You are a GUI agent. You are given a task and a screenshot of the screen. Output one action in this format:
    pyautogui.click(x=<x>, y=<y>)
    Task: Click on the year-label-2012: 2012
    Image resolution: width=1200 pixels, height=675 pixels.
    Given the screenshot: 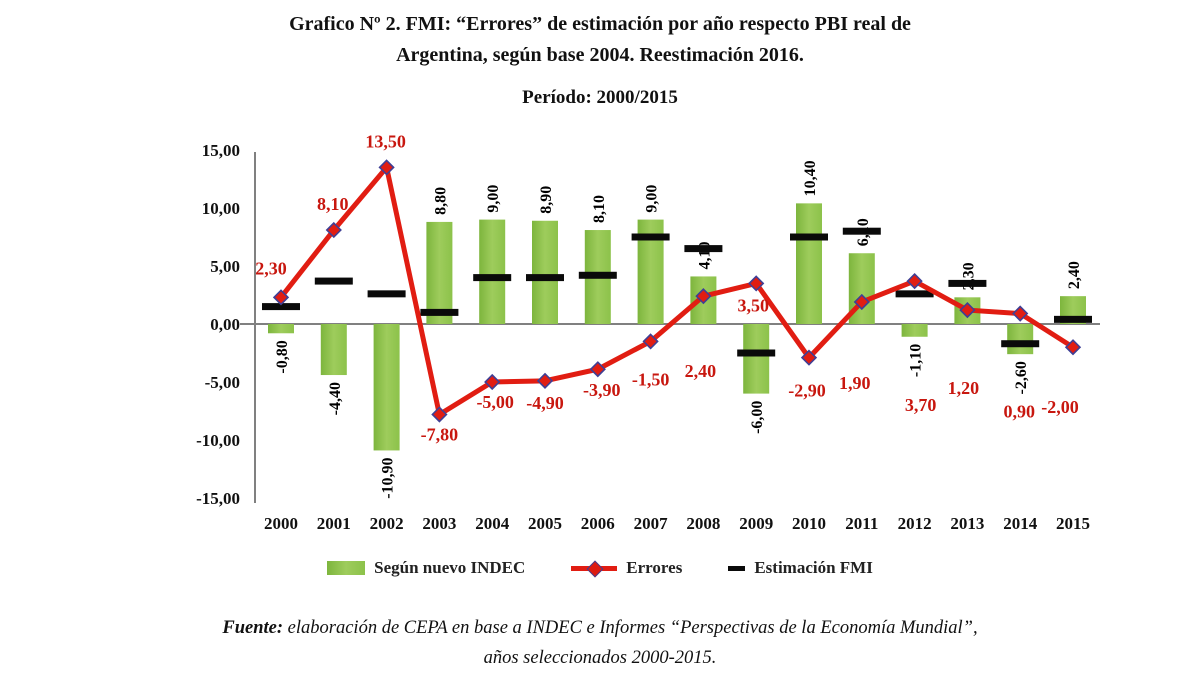 What is the action you would take?
    pyautogui.click(x=915, y=523)
    